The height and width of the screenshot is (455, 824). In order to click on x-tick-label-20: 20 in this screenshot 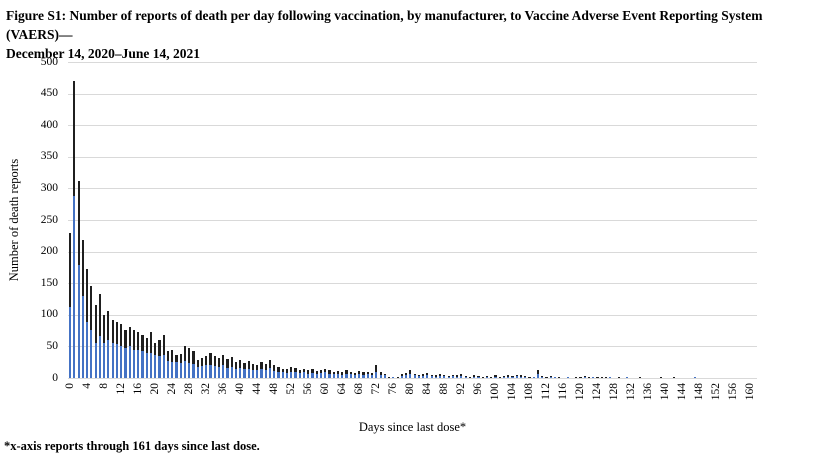, I will do `click(154, 389)`.